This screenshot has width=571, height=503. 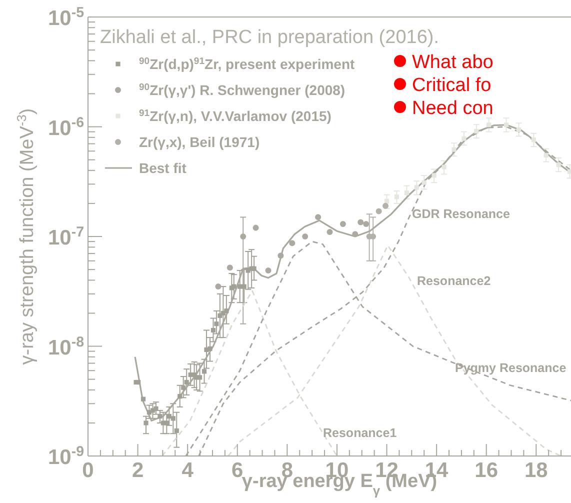 I want to click on legend-label: Zr(γ,x), Beil (1971), so click(x=199, y=142).